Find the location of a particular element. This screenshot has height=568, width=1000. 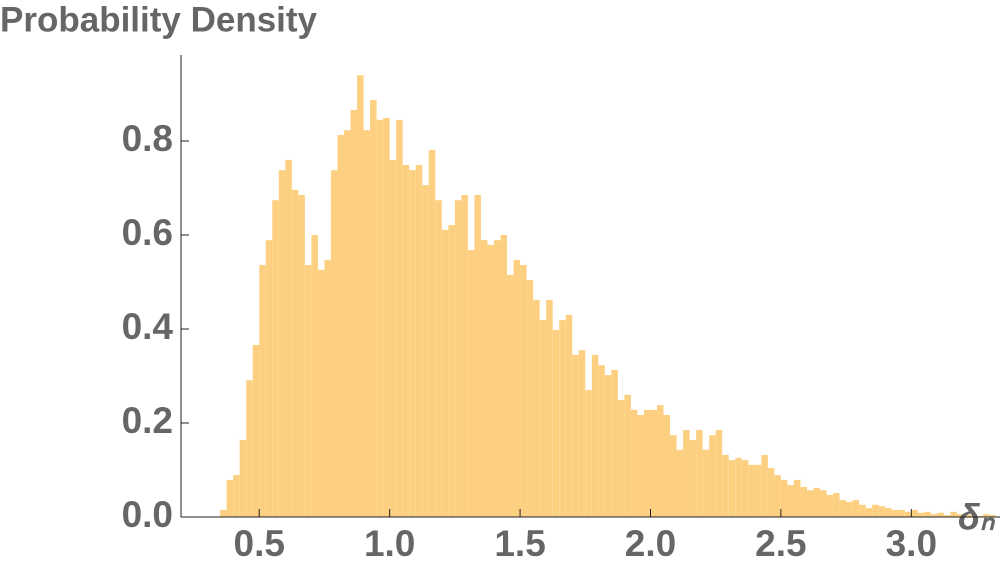

x-tick-label: 2.5 is located at coordinates (780, 543).